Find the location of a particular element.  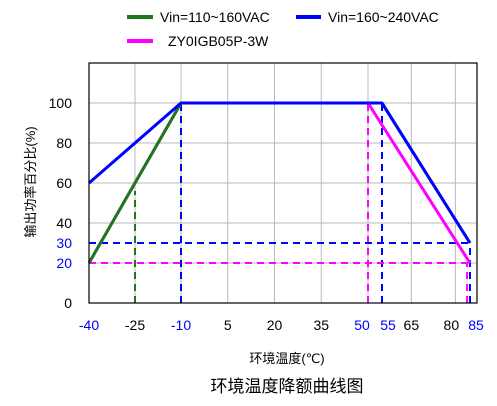

y-tick-label-6: 100 is located at coordinates (61, 103).